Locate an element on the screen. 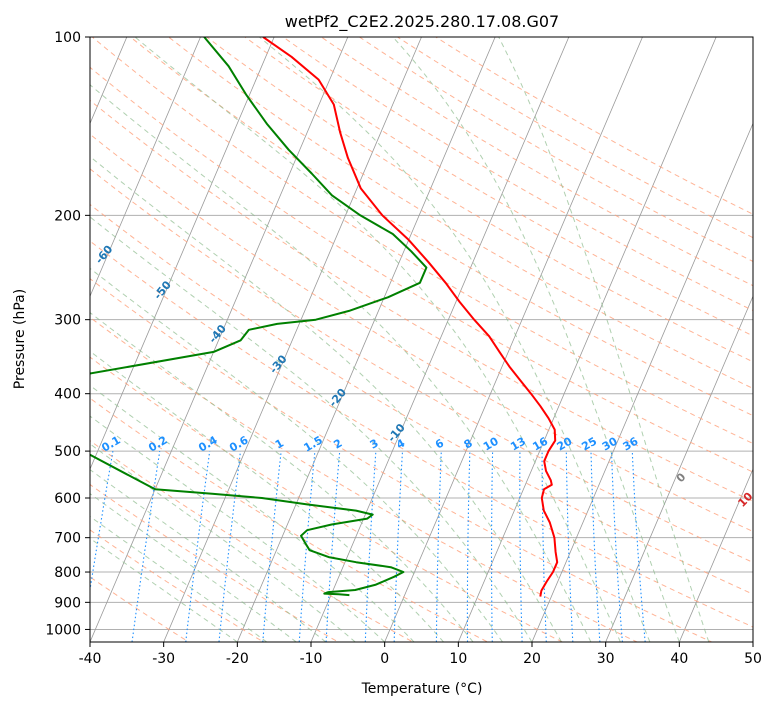 The image size is (775, 708). x-tick-label: -30 is located at coordinates (163, 659).